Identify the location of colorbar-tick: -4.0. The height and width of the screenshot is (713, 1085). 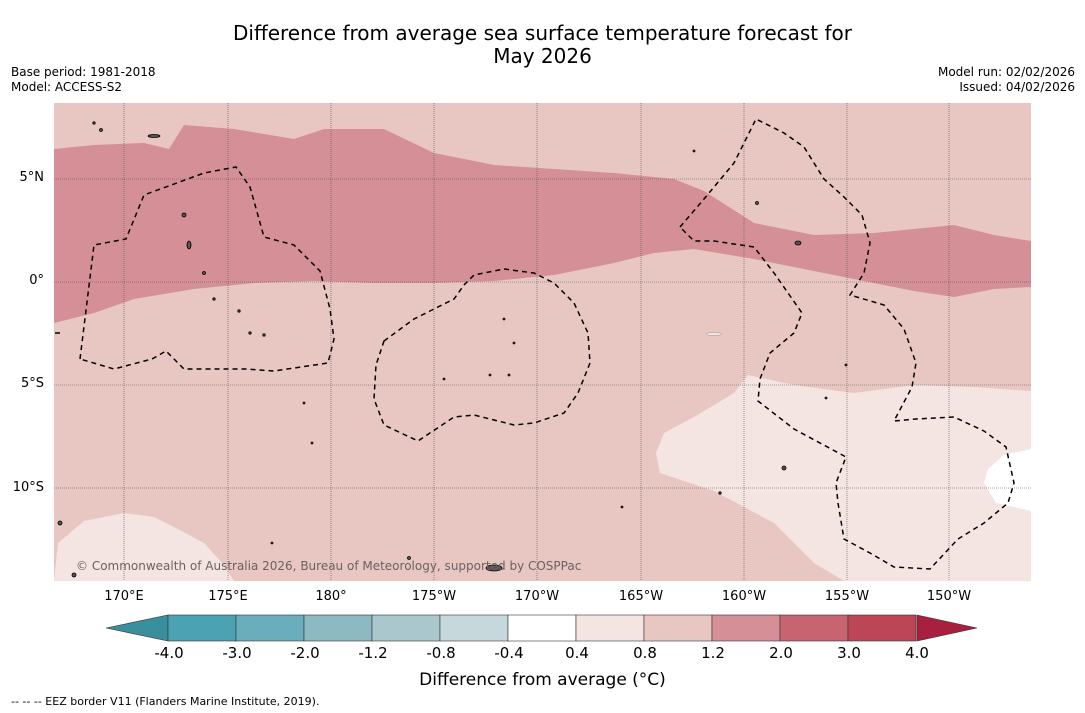
(169, 653).